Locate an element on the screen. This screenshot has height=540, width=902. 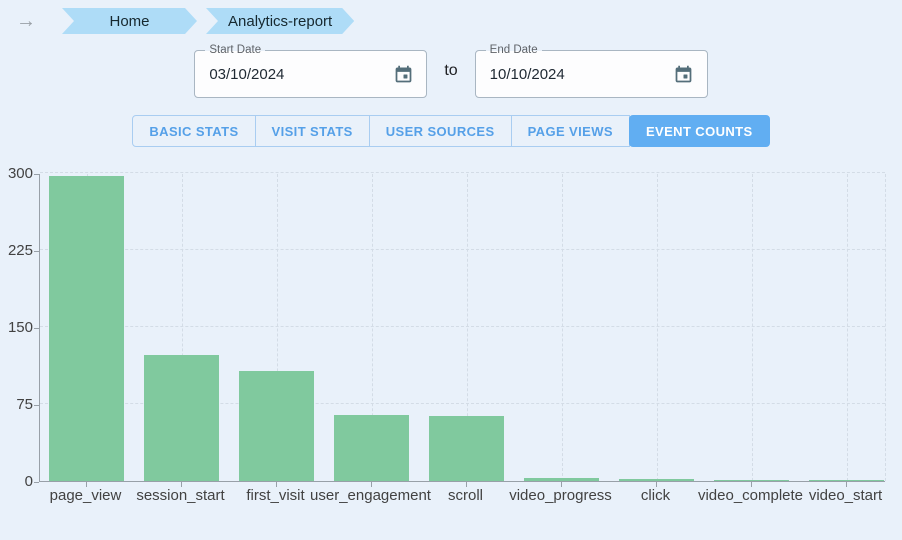
gridline-x-video-progress is located at coordinates (562, 327).